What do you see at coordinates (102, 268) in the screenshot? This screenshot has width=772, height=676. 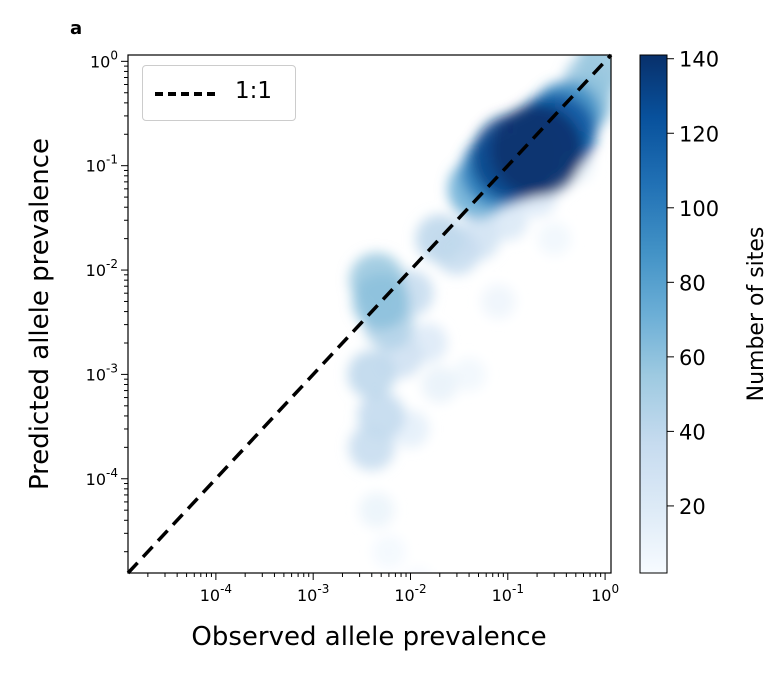 I see `y-tick-label: 10⁻²` at bounding box center [102, 268].